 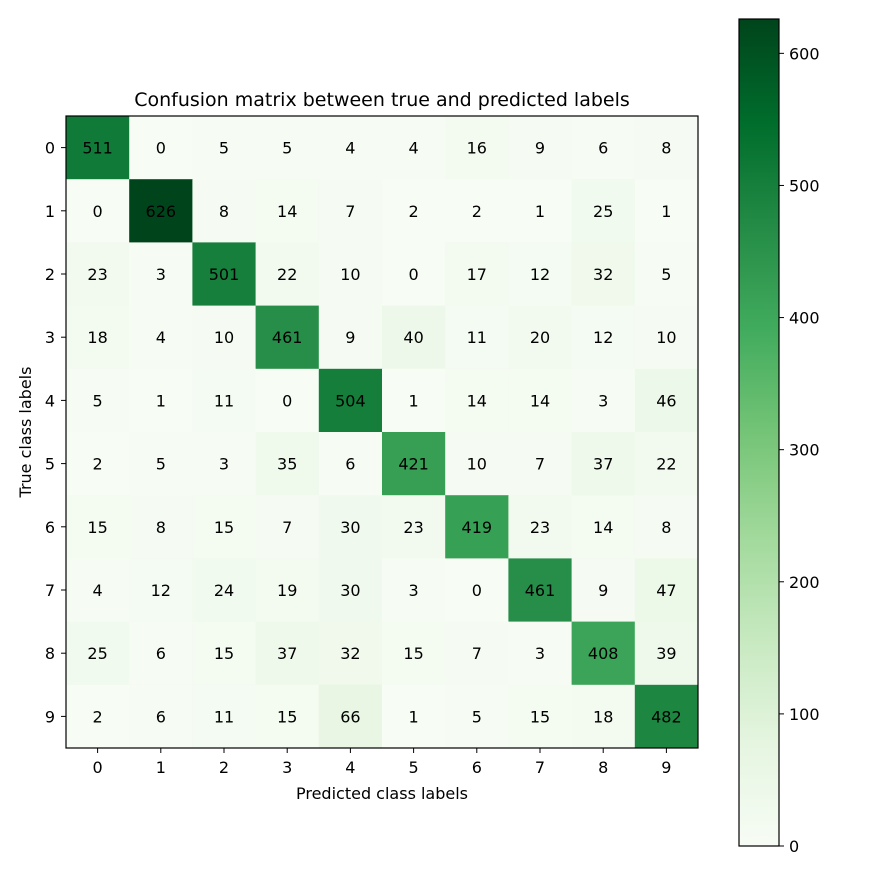 What do you see at coordinates (161, 653) in the screenshot?
I see `cell-value-r8-c1: 6` at bounding box center [161, 653].